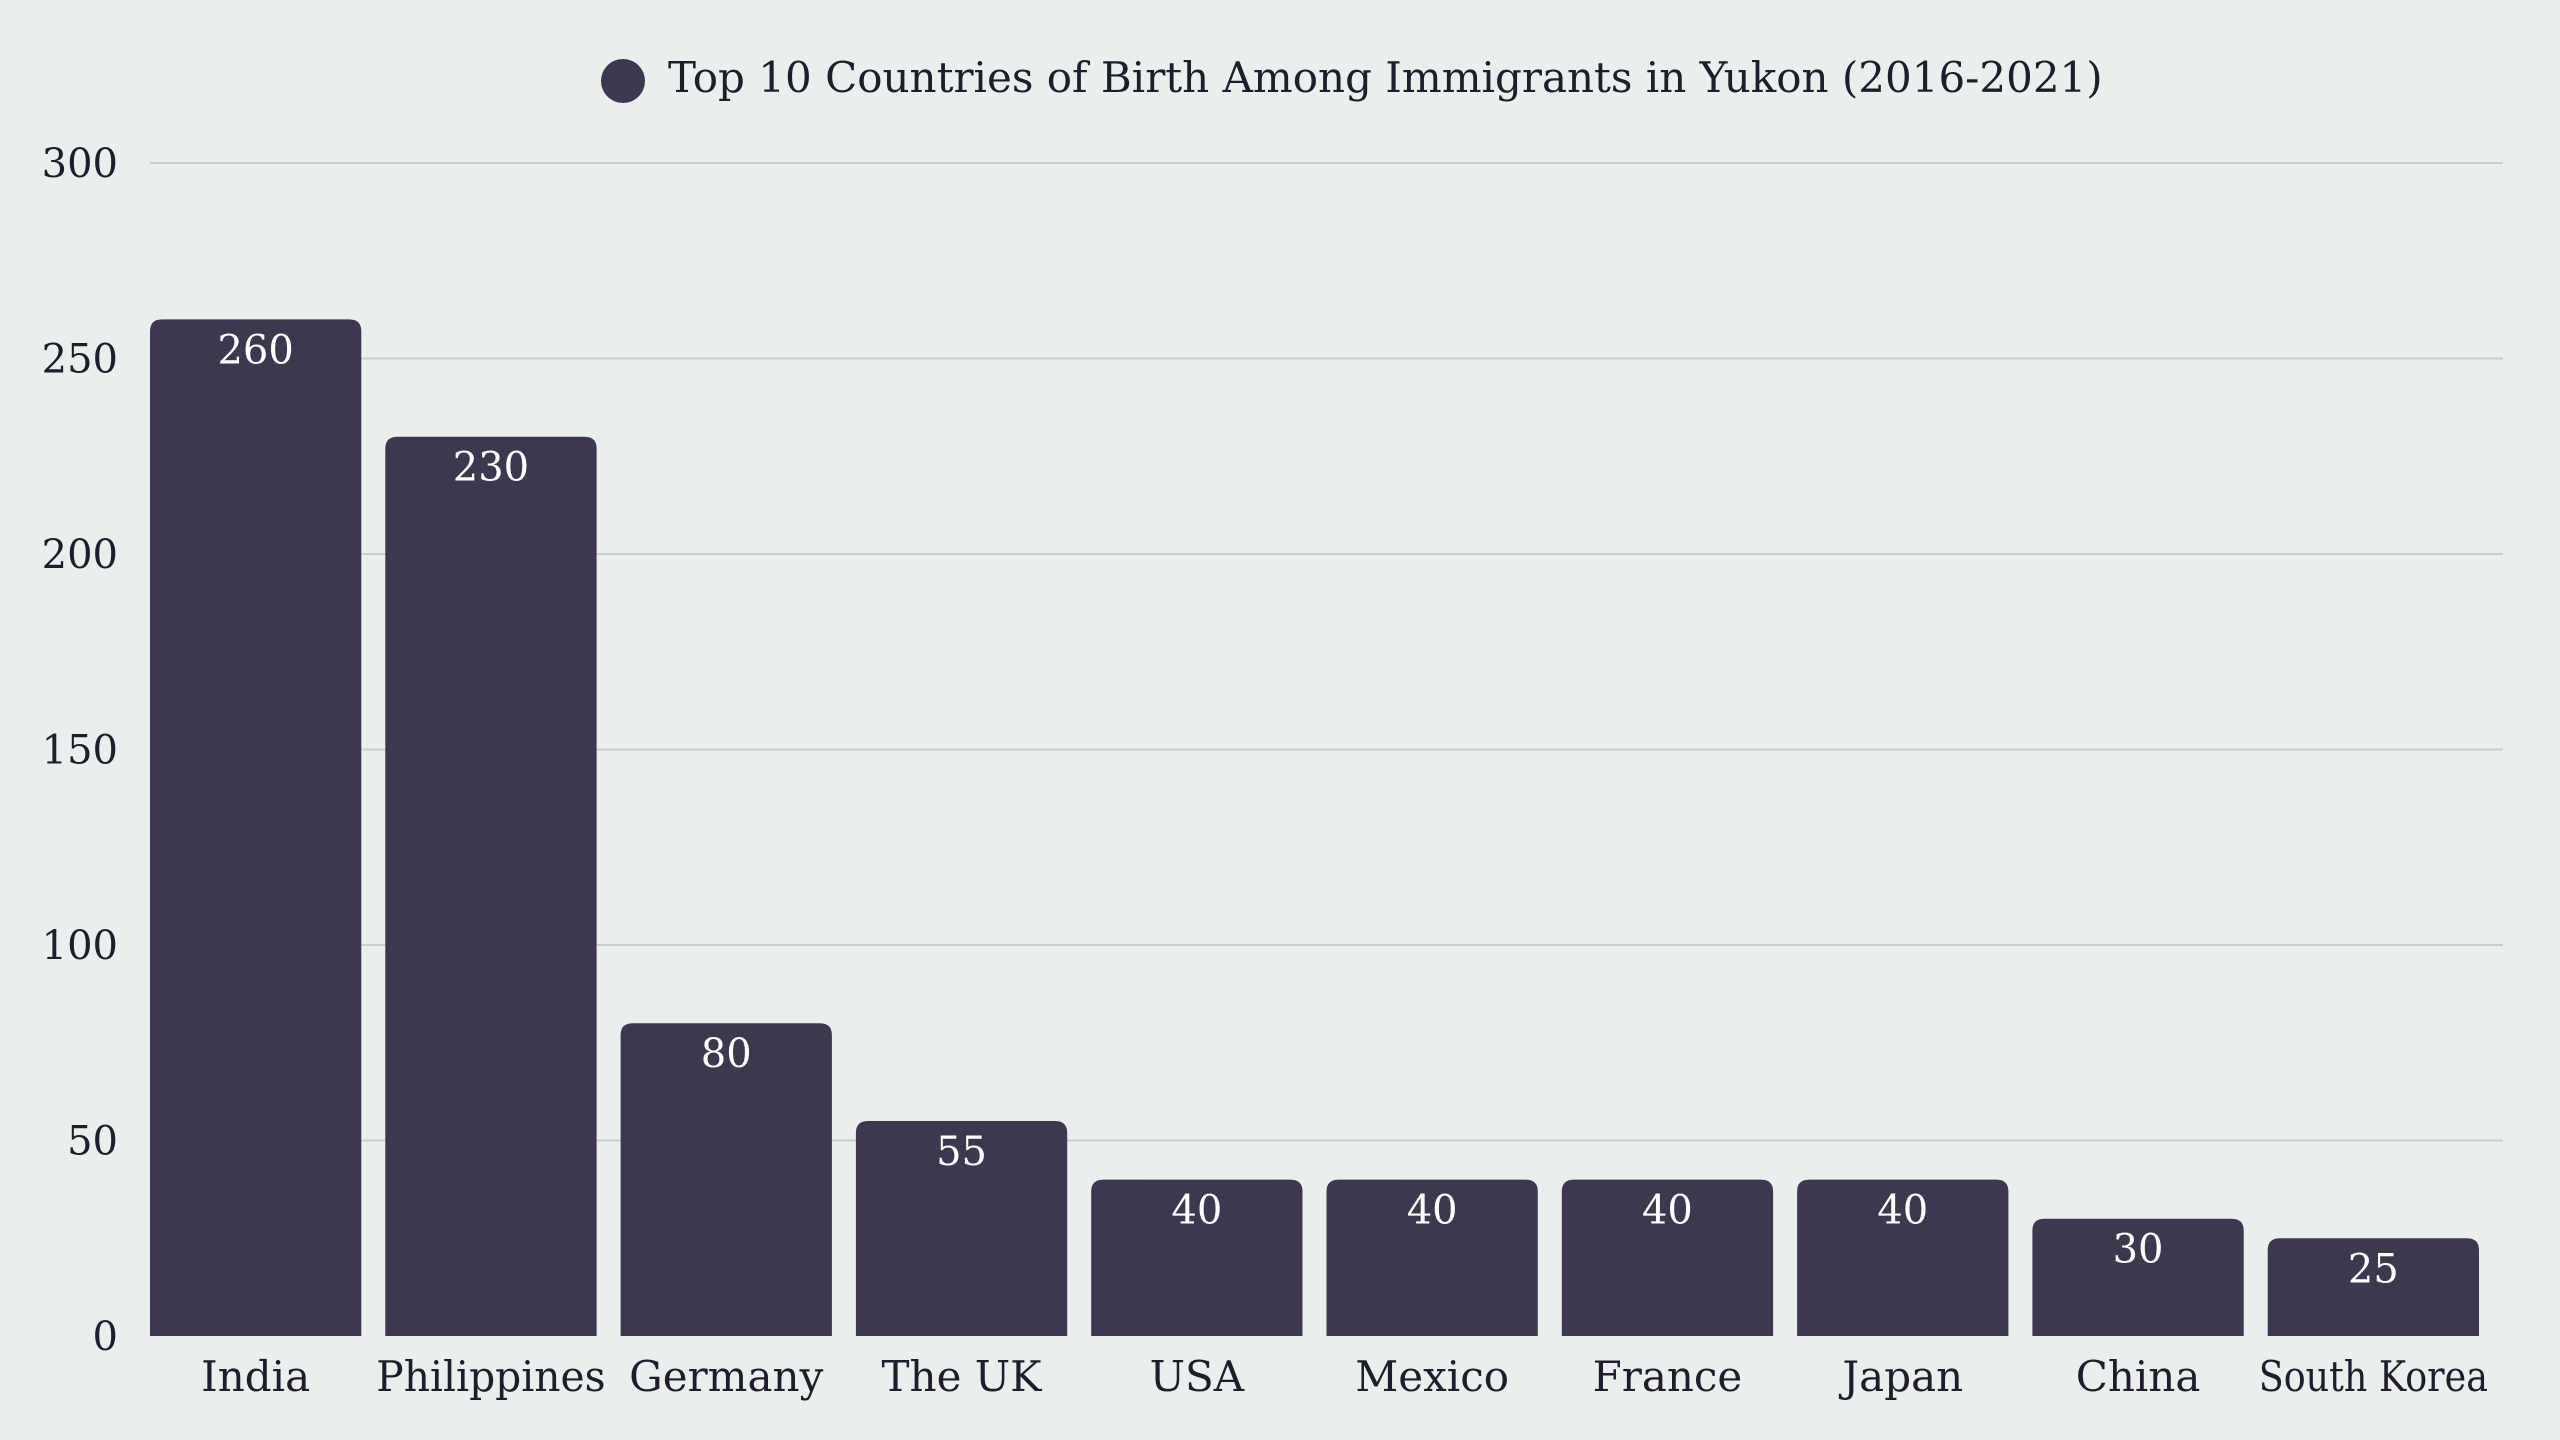 Image resolution: width=2560 pixels, height=1440 pixels. What do you see at coordinates (255, 350) in the screenshot?
I see `data-label: 260` at bounding box center [255, 350].